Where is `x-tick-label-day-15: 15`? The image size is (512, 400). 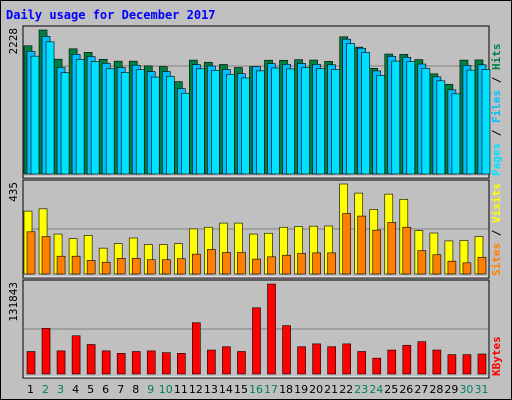
x-tick-label-day-15: 15 is located at coordinates (241, 389).